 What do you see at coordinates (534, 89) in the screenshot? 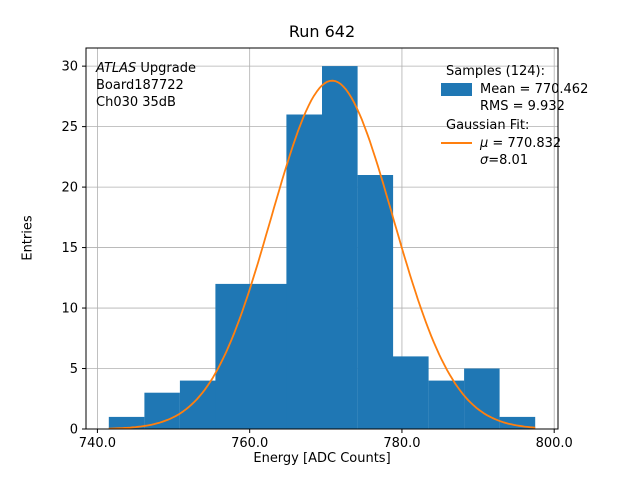
I see `mean-value: Mean = 770.462` at bounding box center [534, 89].